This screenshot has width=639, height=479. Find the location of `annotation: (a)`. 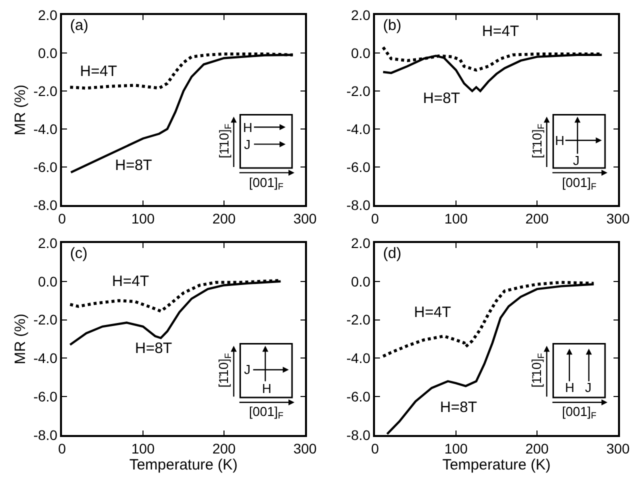

annotation: (a) is located at coordinates (79, 25).